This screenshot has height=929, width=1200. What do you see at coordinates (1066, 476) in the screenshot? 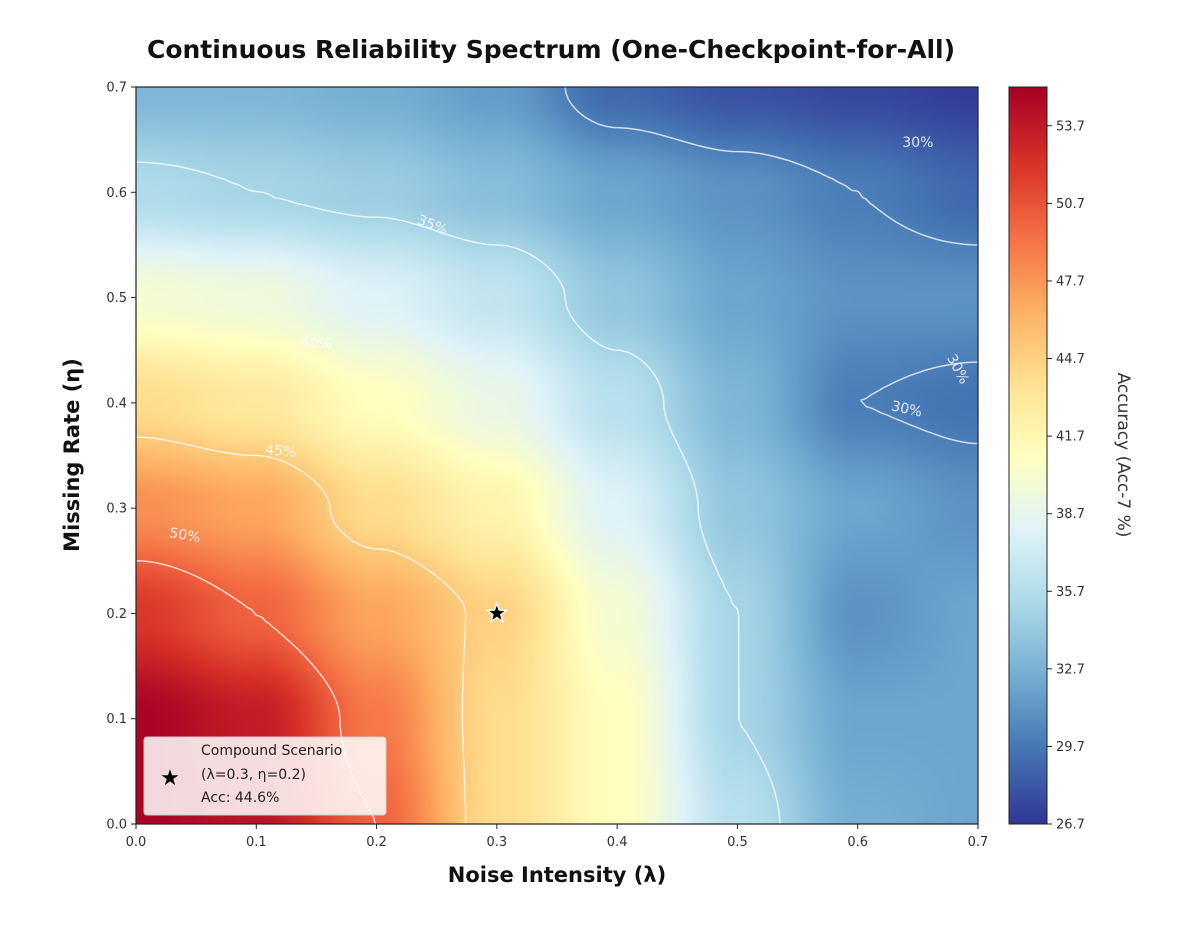
I see `colorbar-ticks: 53.7 50.7 47.7 44.7 41.7 38.7 35.7 32.7 29.7 26.7` at bounding box center [1066, 476].